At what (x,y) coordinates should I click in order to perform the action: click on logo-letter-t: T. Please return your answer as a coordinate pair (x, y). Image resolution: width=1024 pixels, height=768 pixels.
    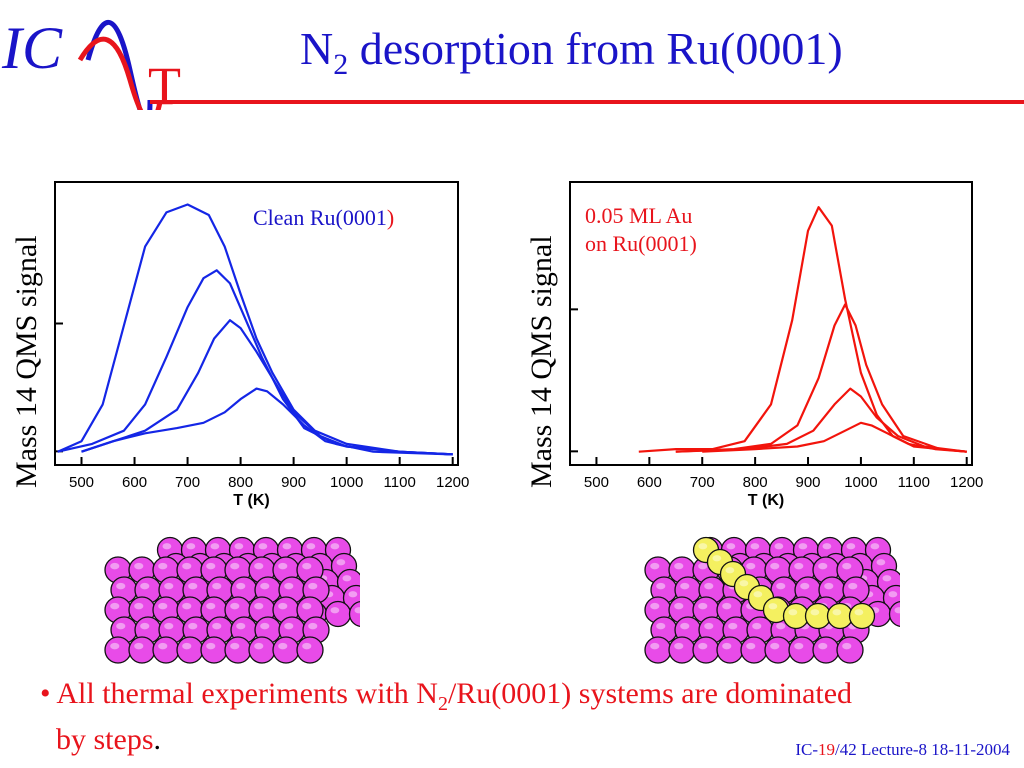
    Looking at the image, I should click on (164, 83).